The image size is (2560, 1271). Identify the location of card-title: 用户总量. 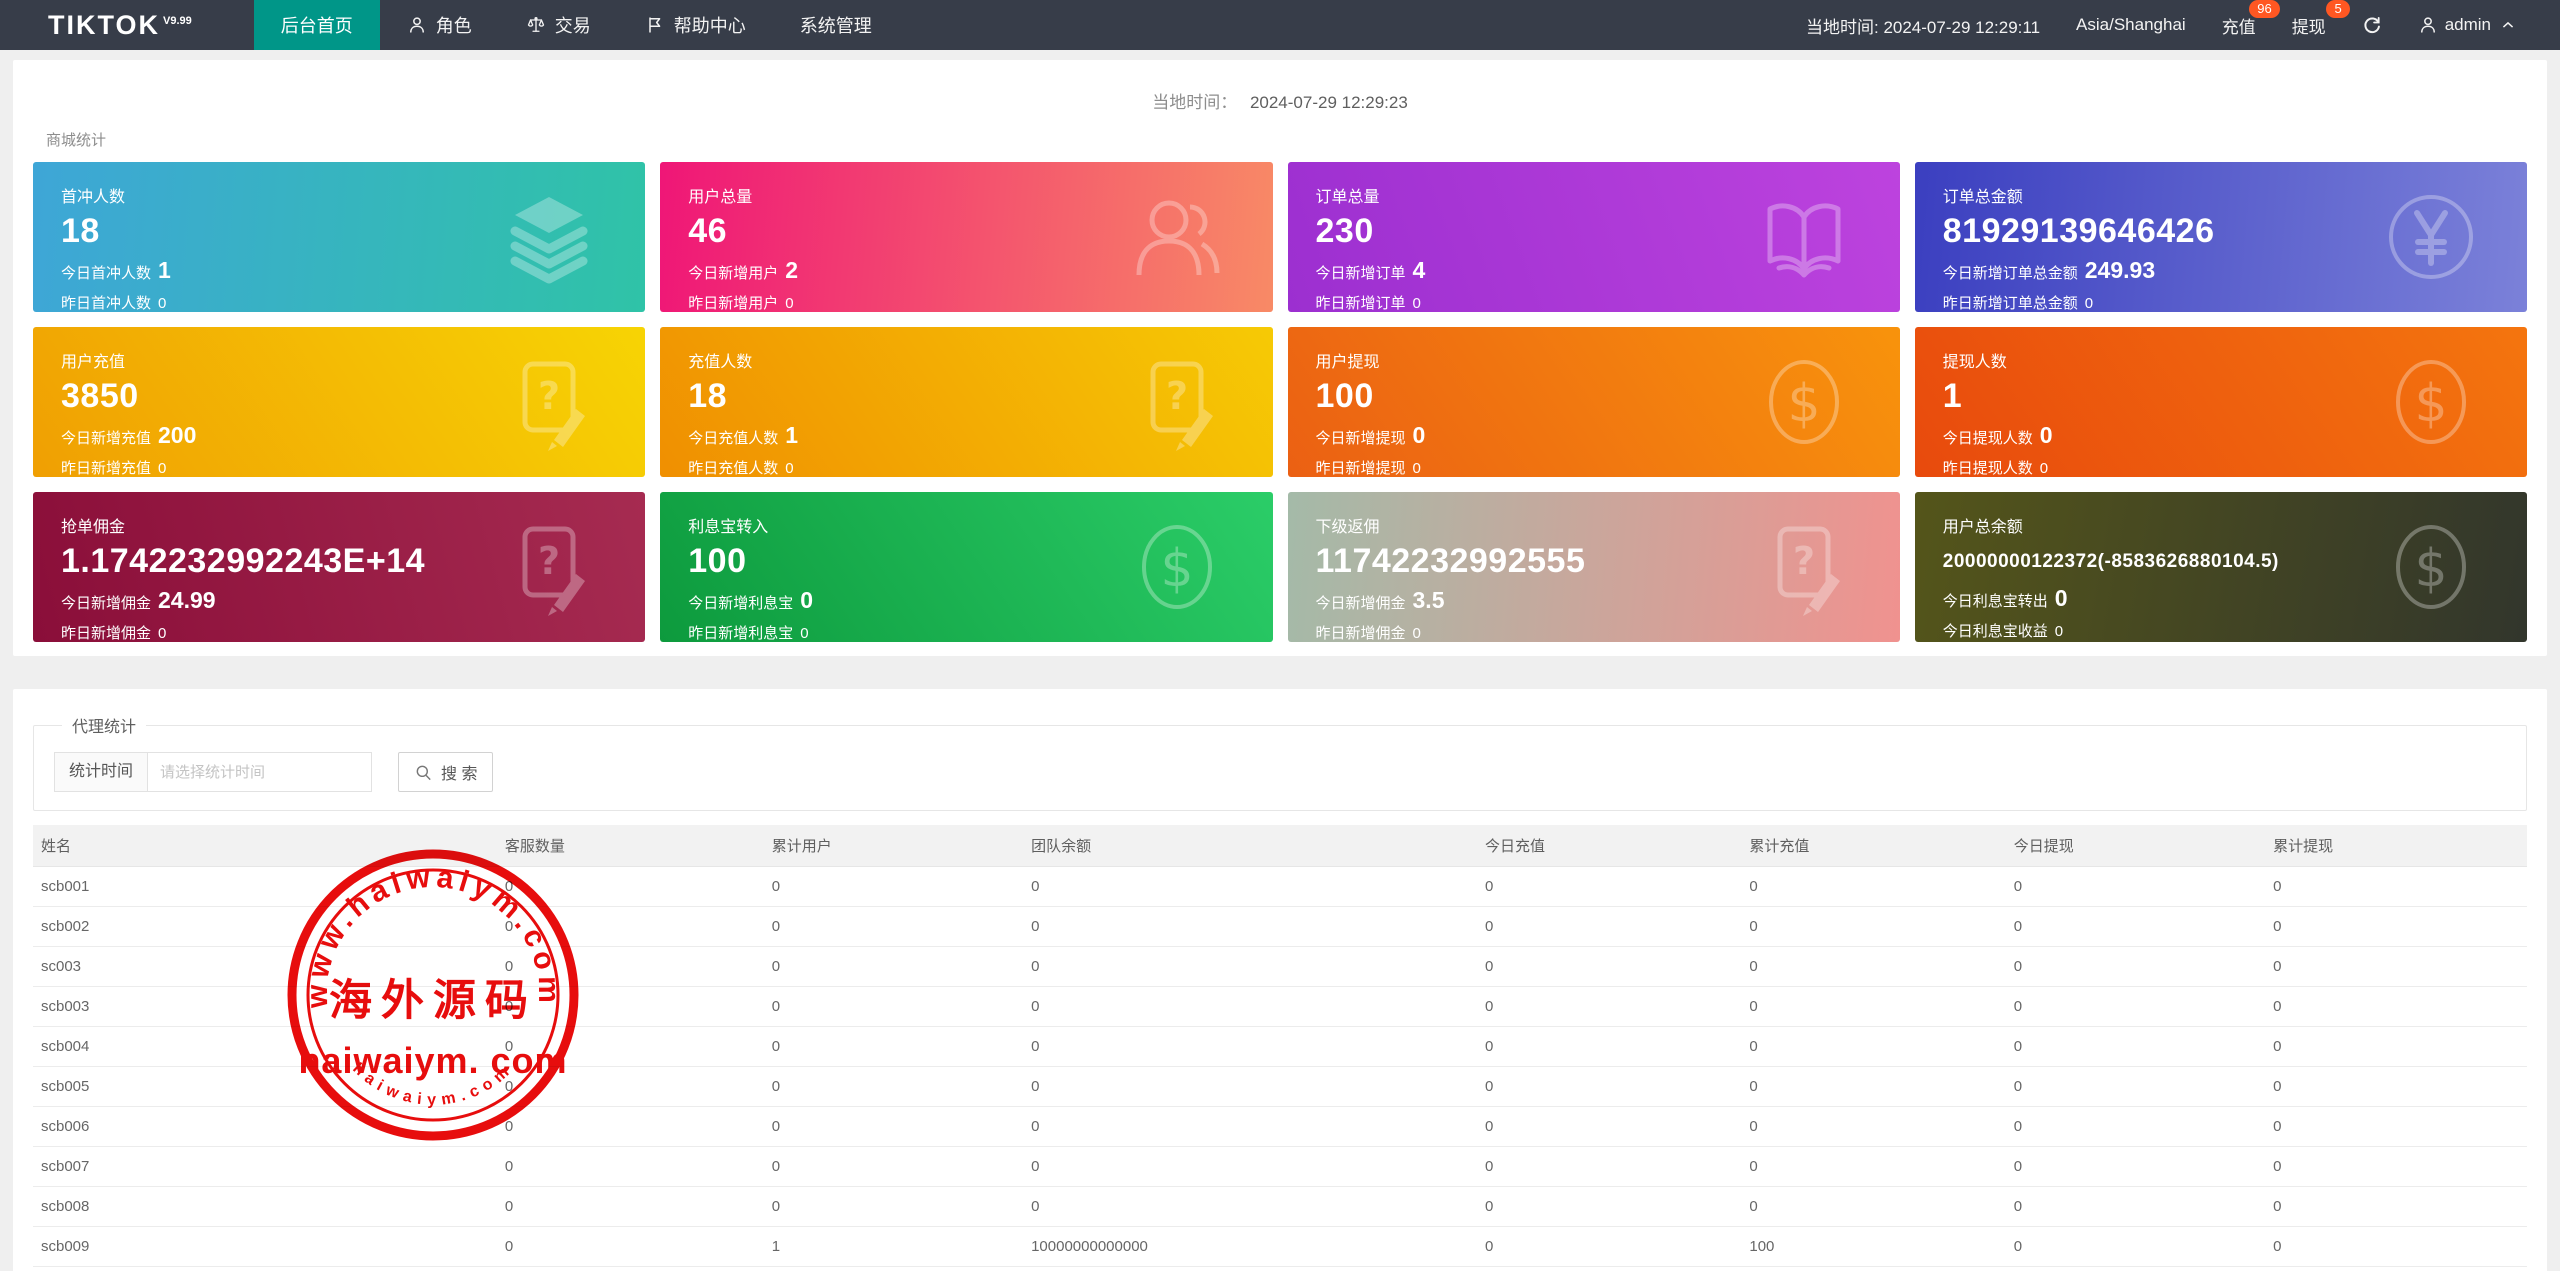
(720, 197).